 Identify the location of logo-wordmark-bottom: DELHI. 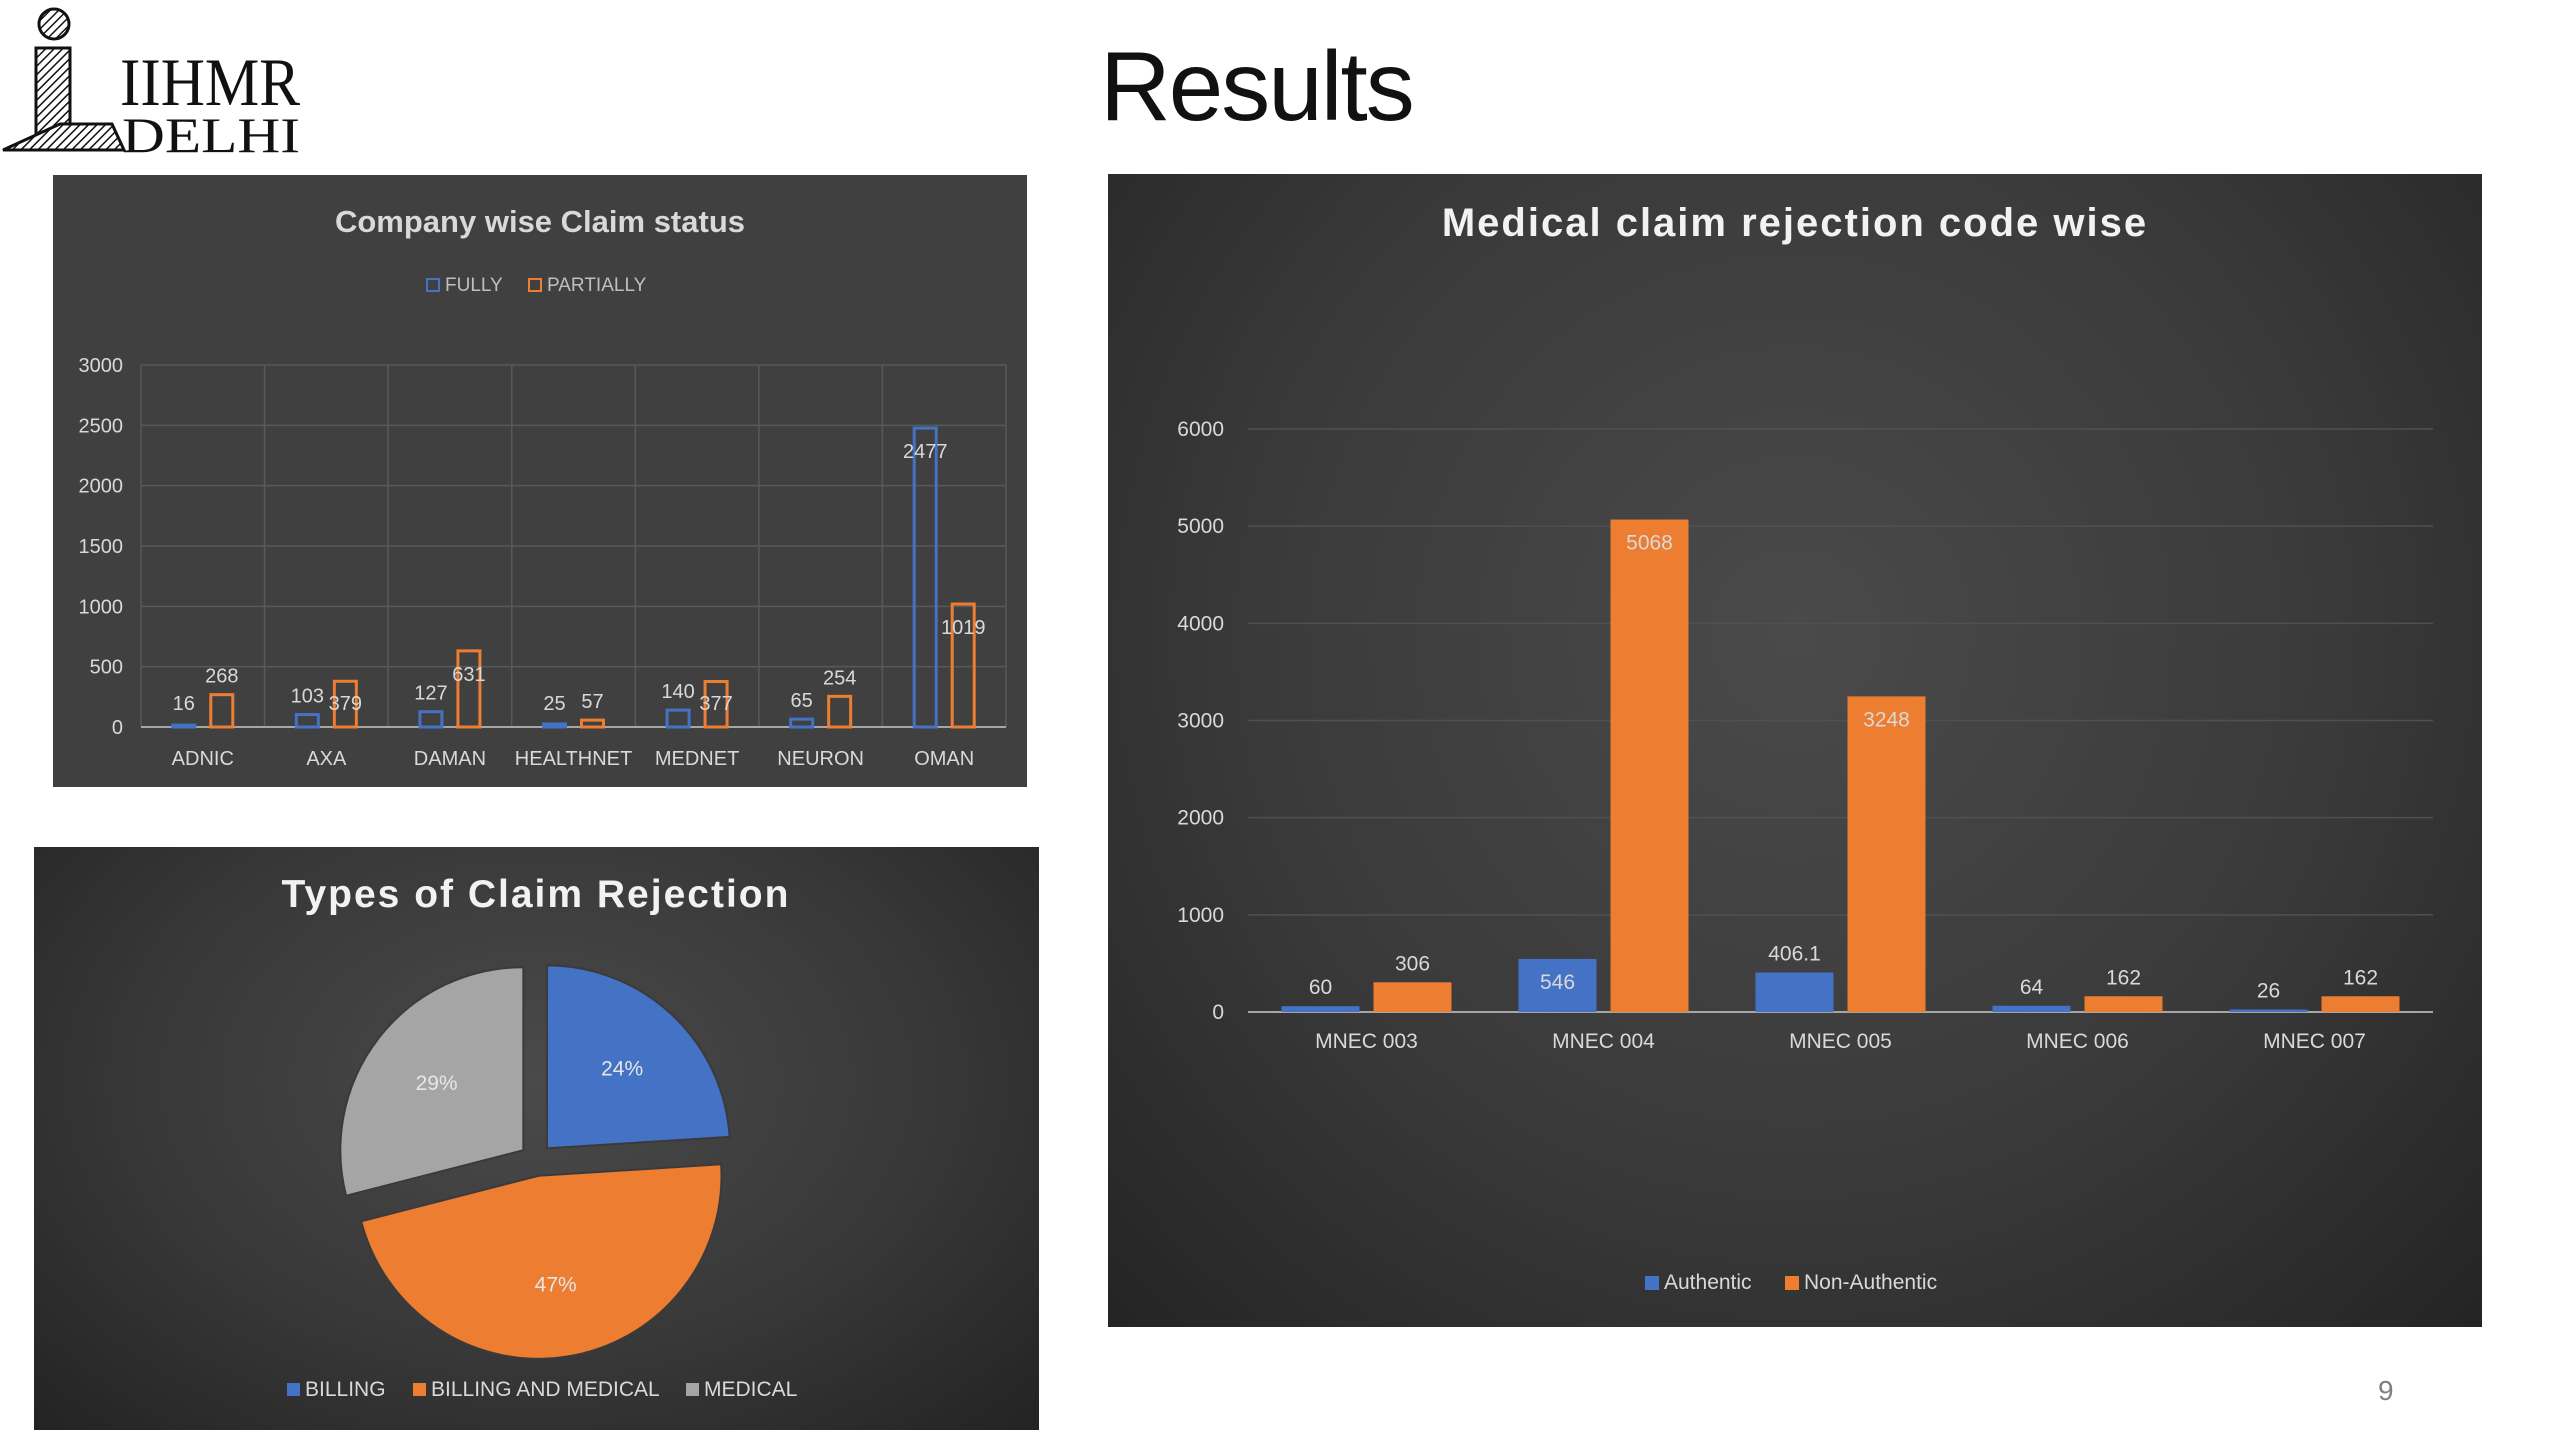
(211, 135).